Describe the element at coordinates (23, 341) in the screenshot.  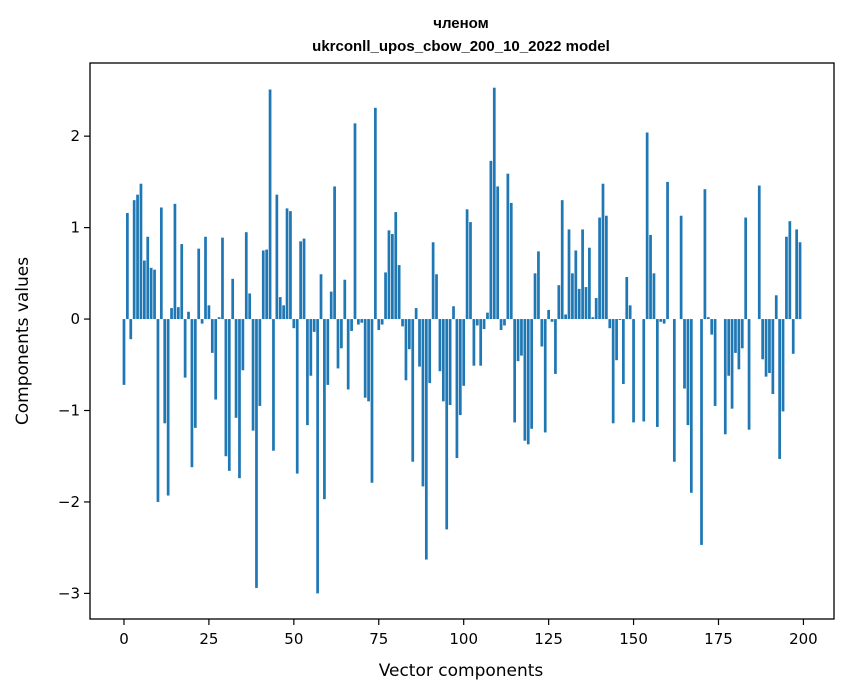
I see `y-axis-label: Components values` at that location.